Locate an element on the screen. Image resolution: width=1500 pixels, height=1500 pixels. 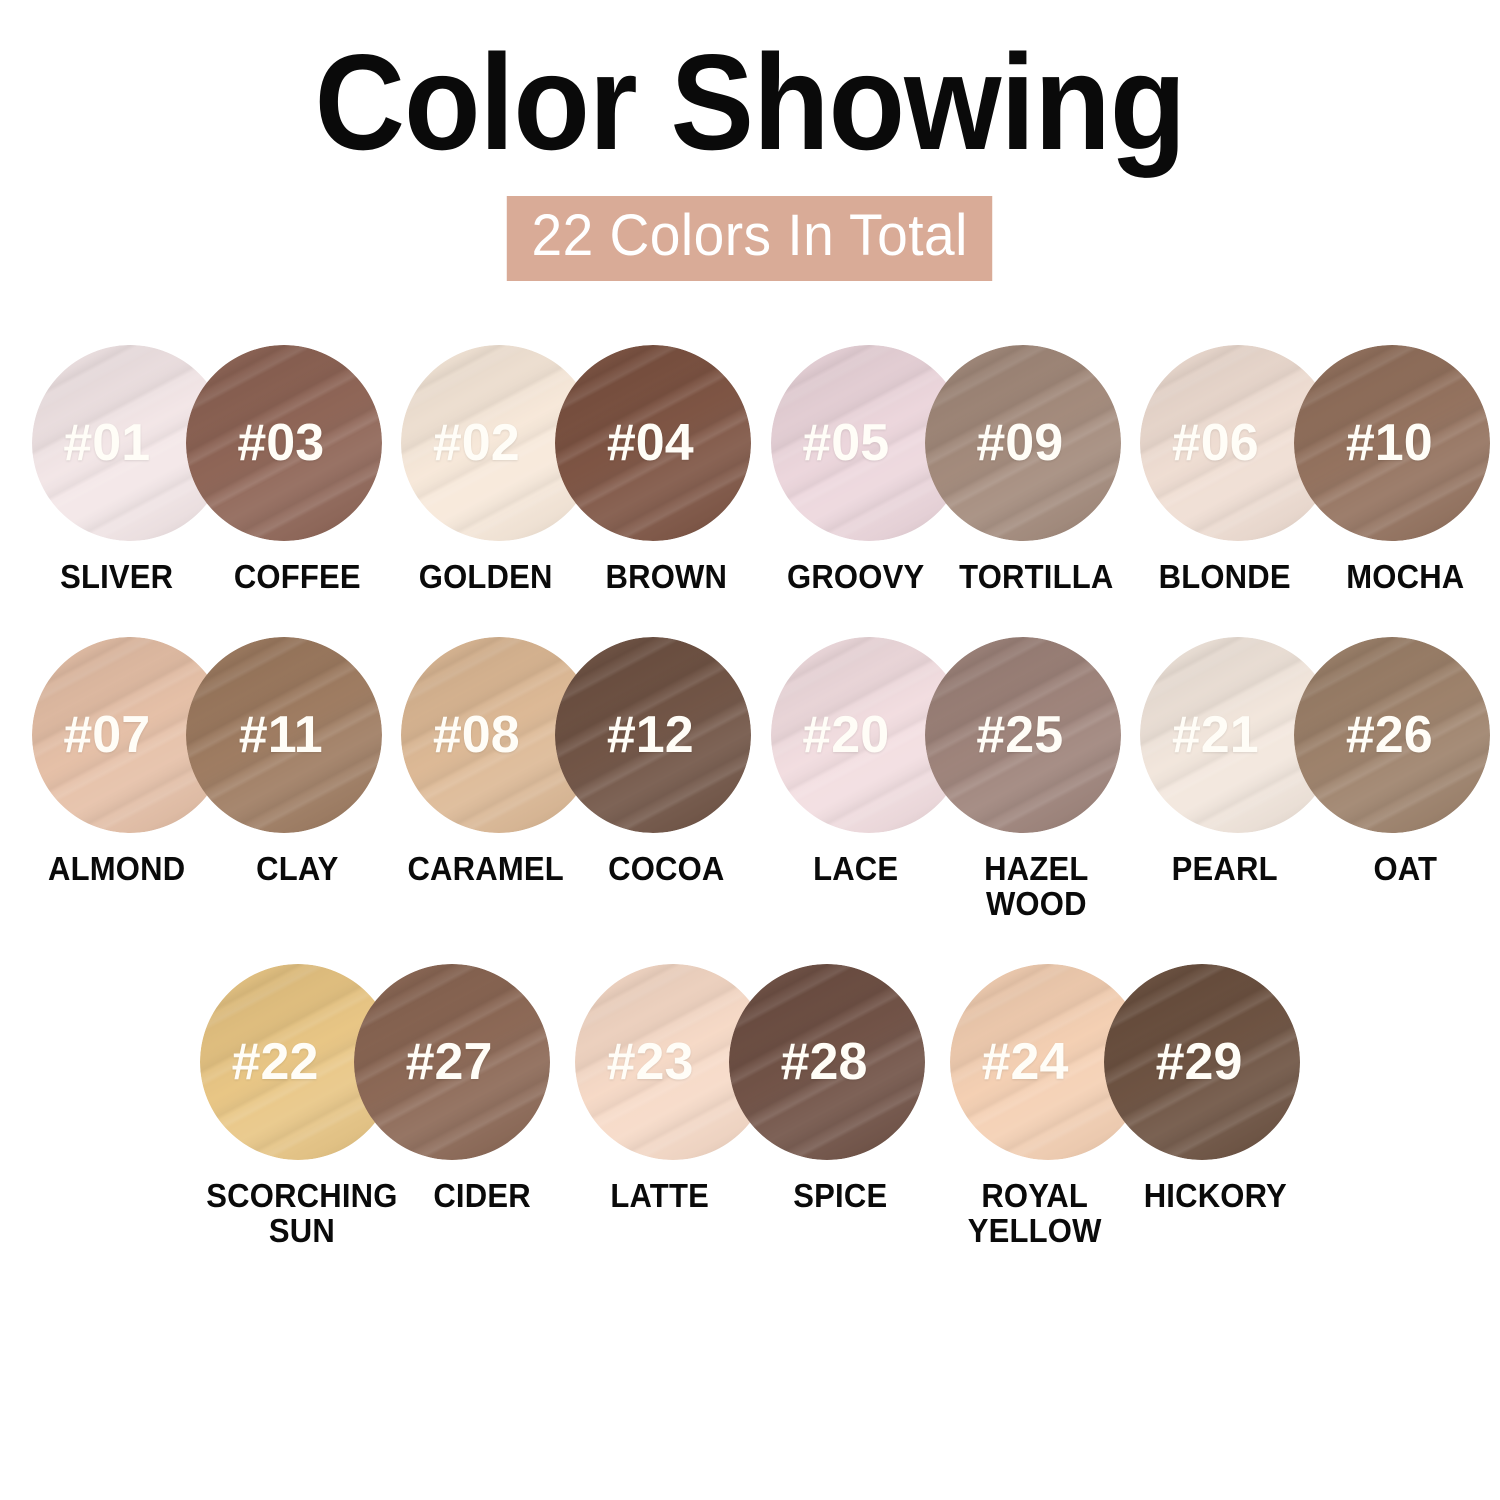
swatch-circles: #08 #12 is located at coordinates (576, 736).